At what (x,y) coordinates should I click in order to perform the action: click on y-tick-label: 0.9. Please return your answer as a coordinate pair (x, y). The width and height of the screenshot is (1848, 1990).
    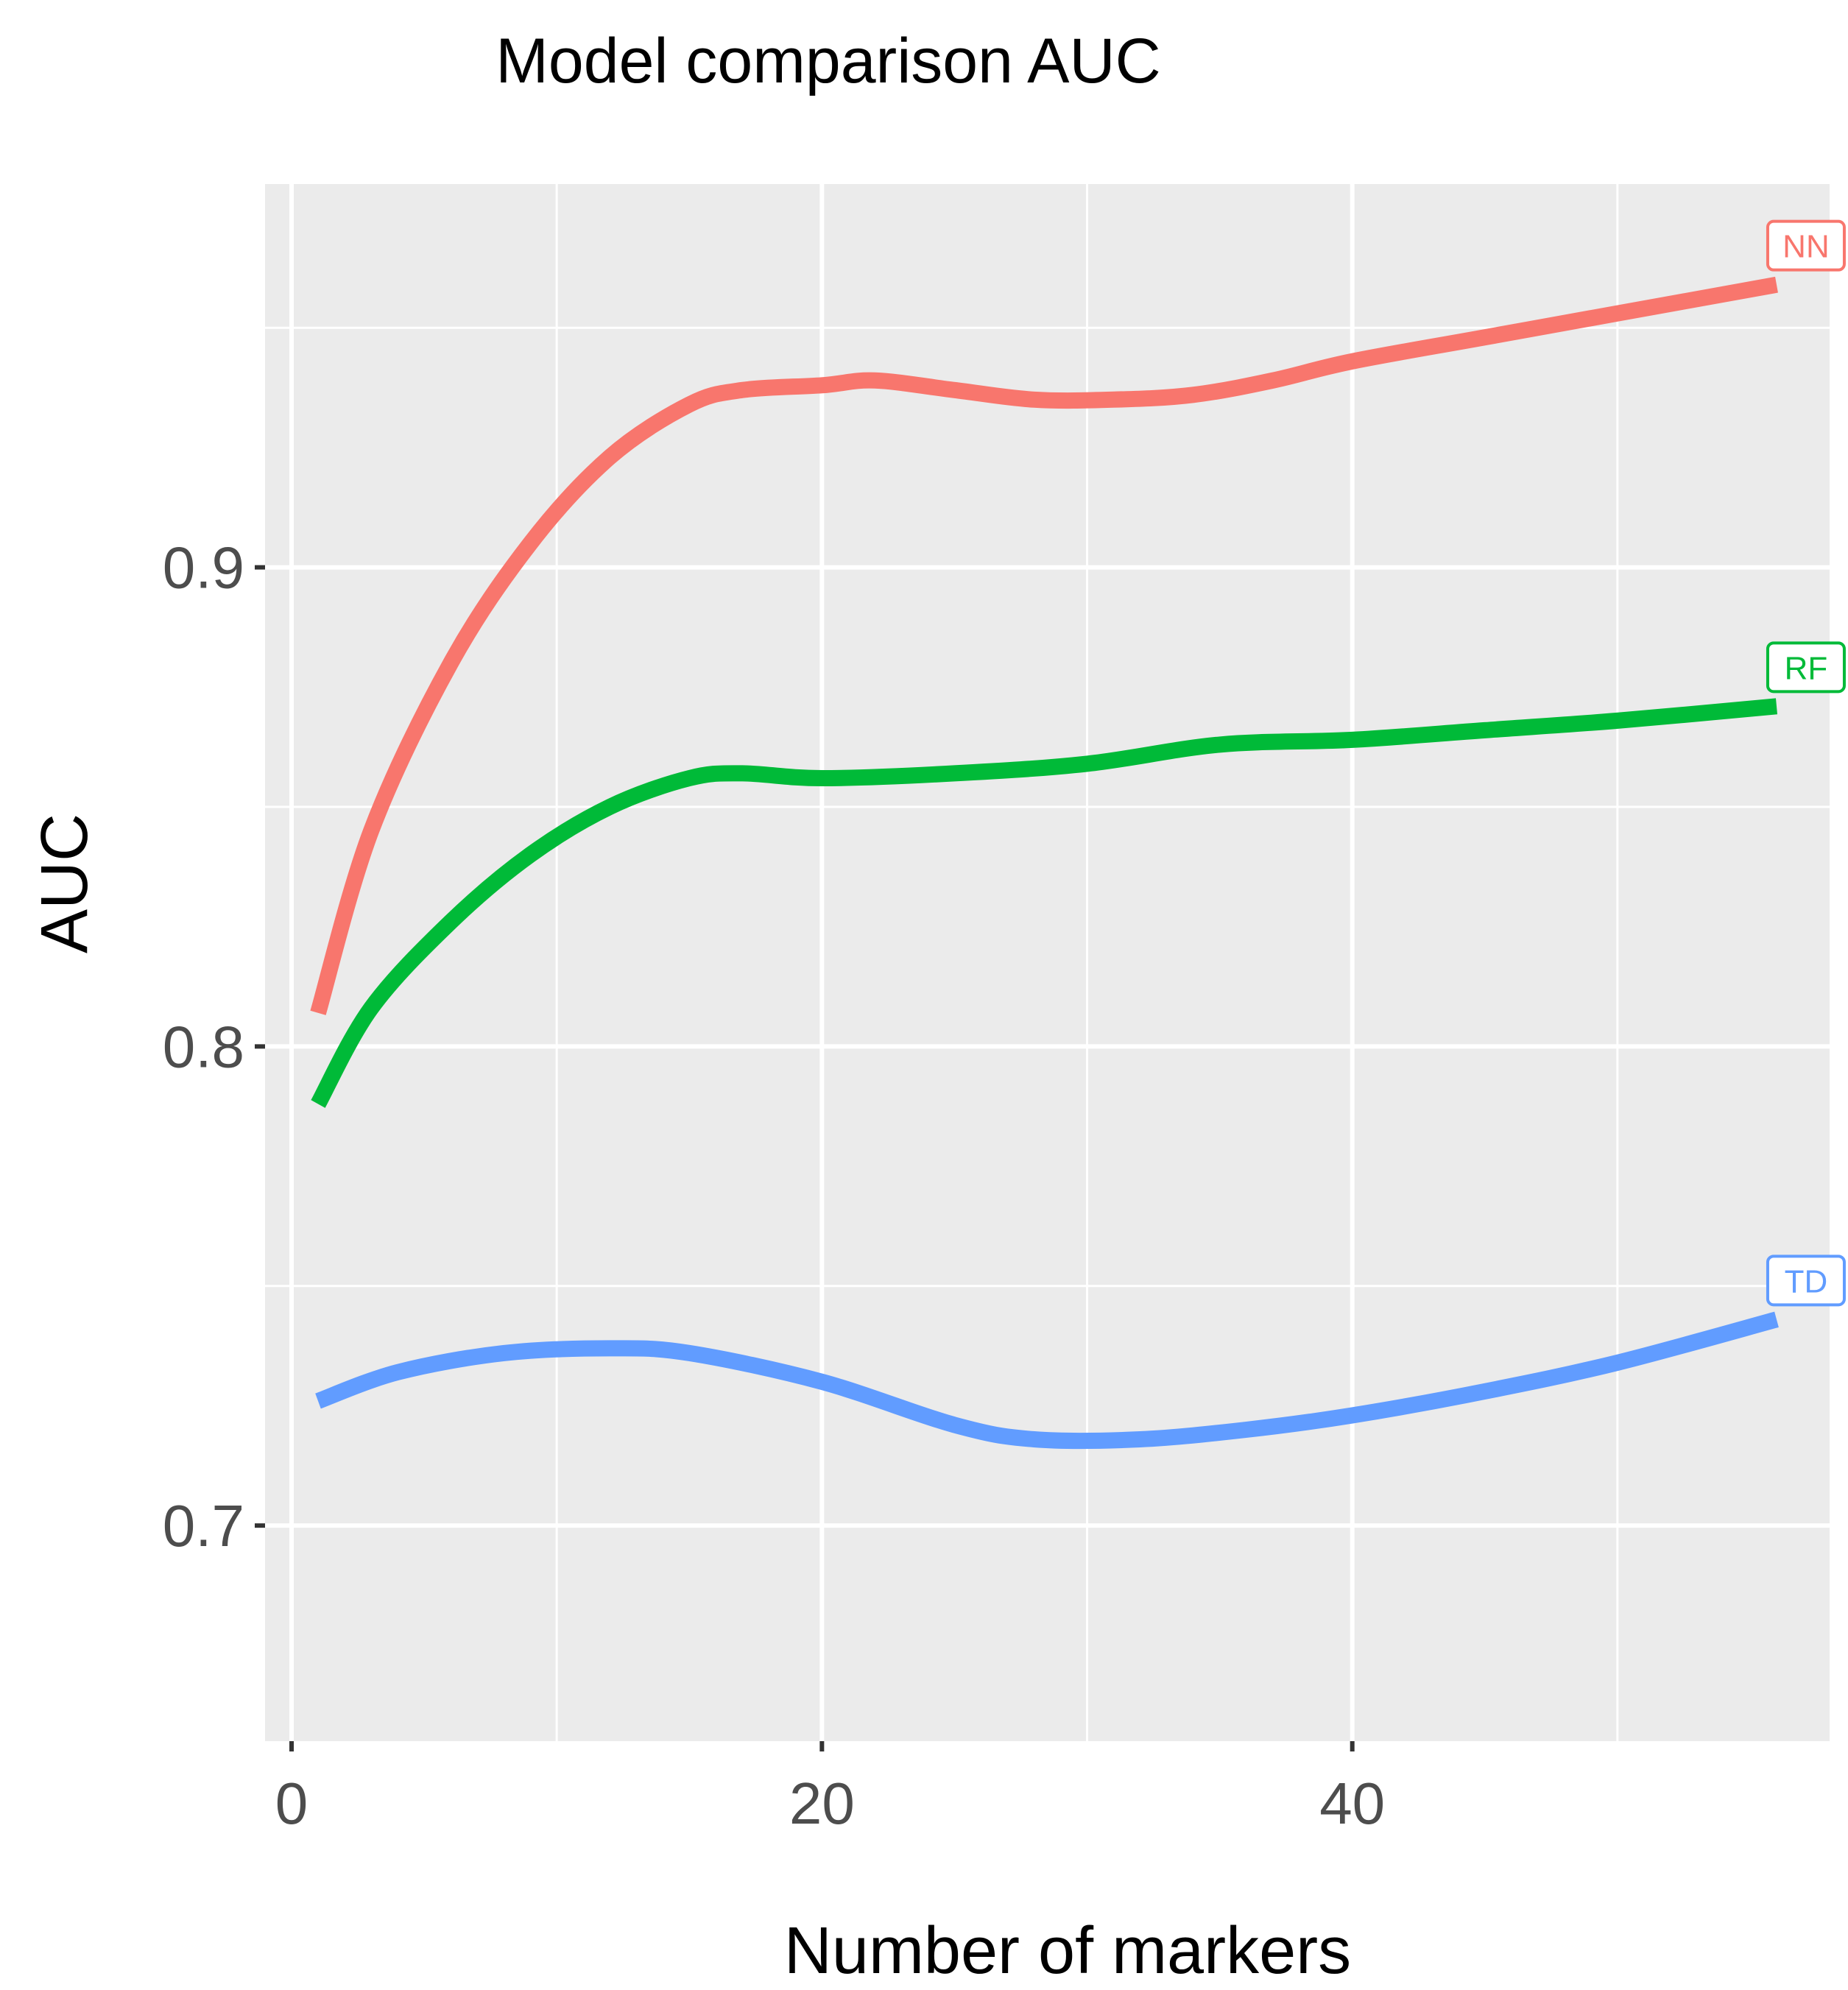
    Looking at the image, I should click on (203, 568).